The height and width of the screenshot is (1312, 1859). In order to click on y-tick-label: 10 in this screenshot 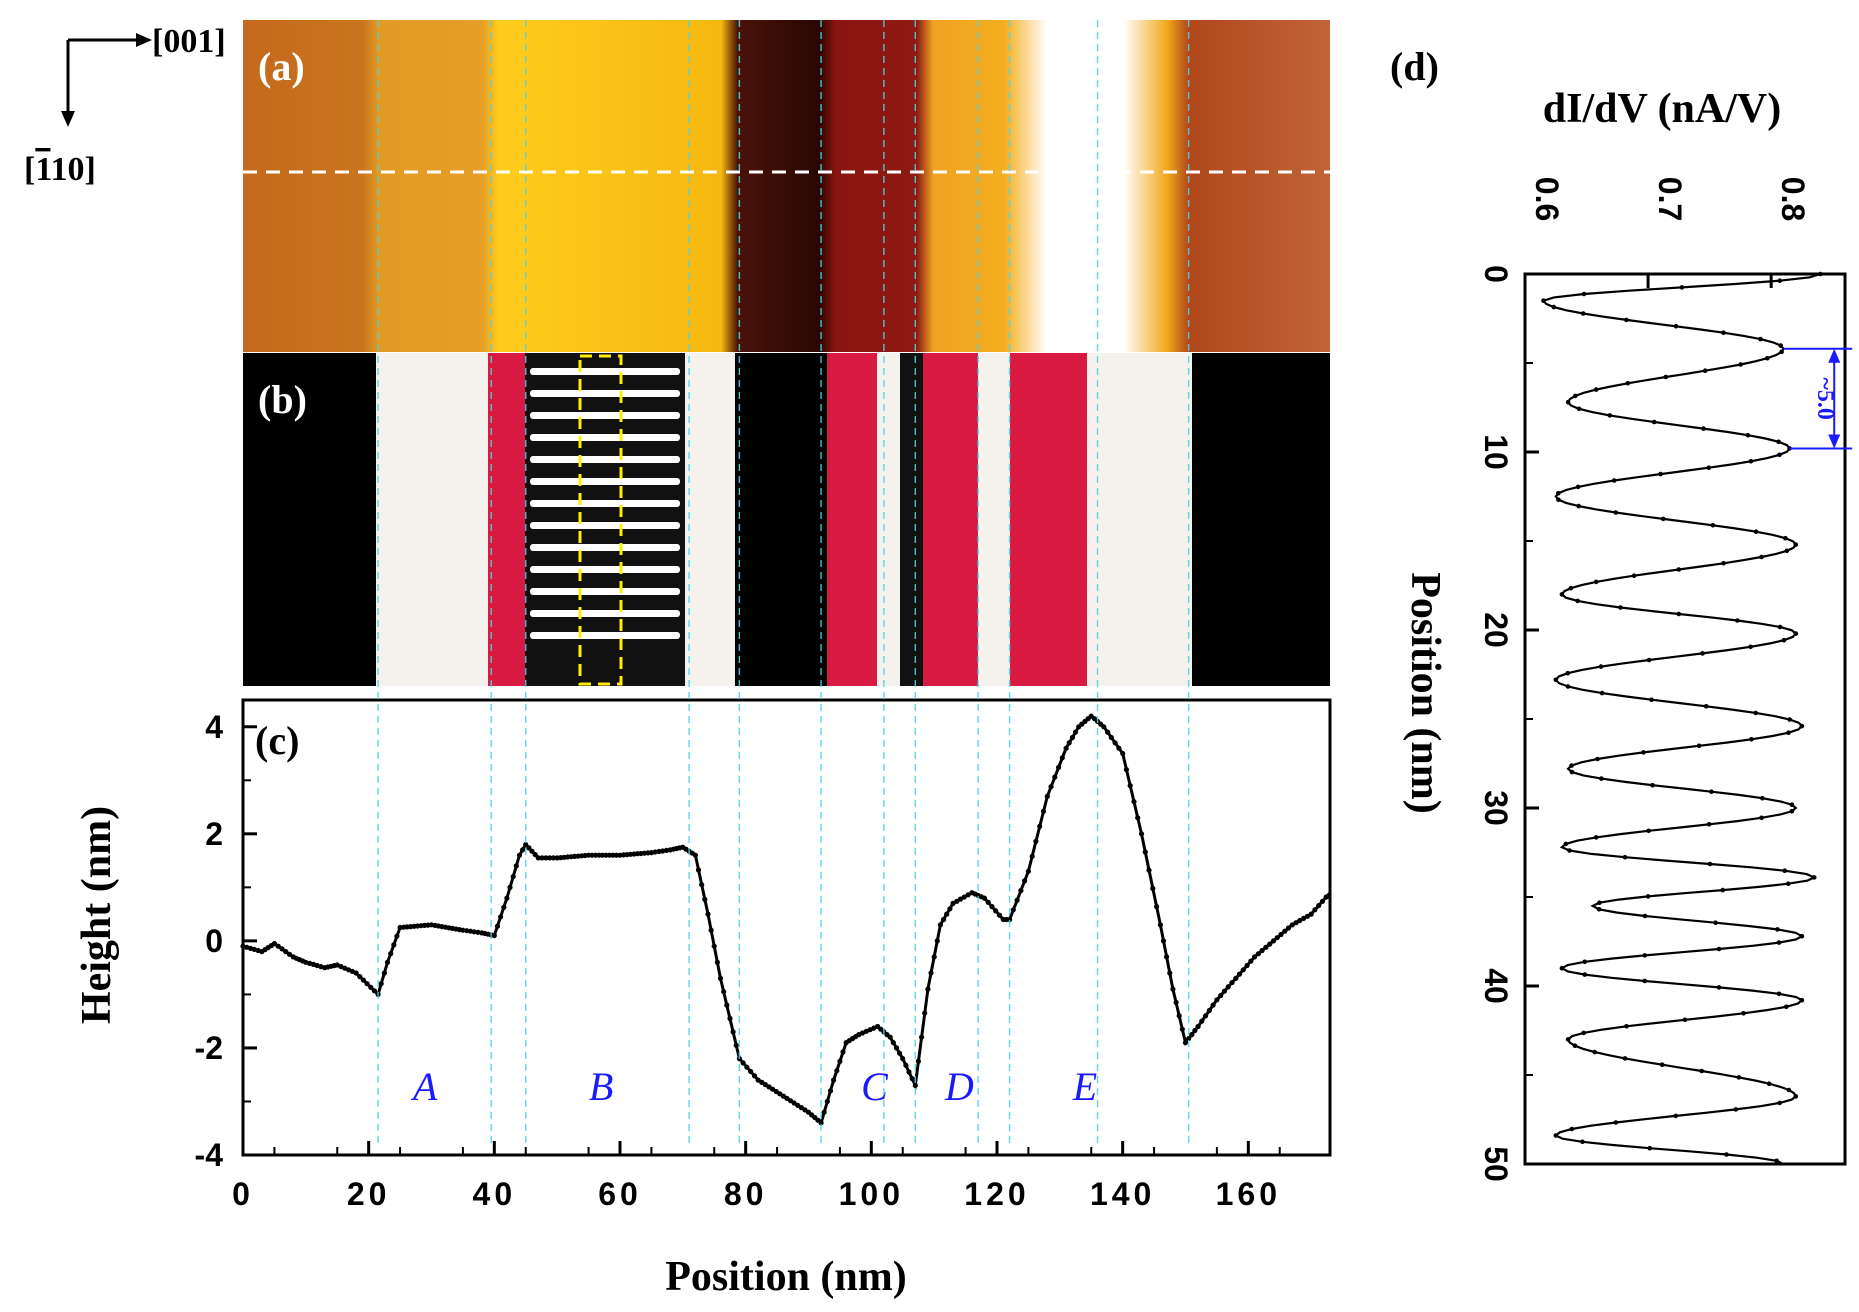, I will do `click(1496, 452)`.